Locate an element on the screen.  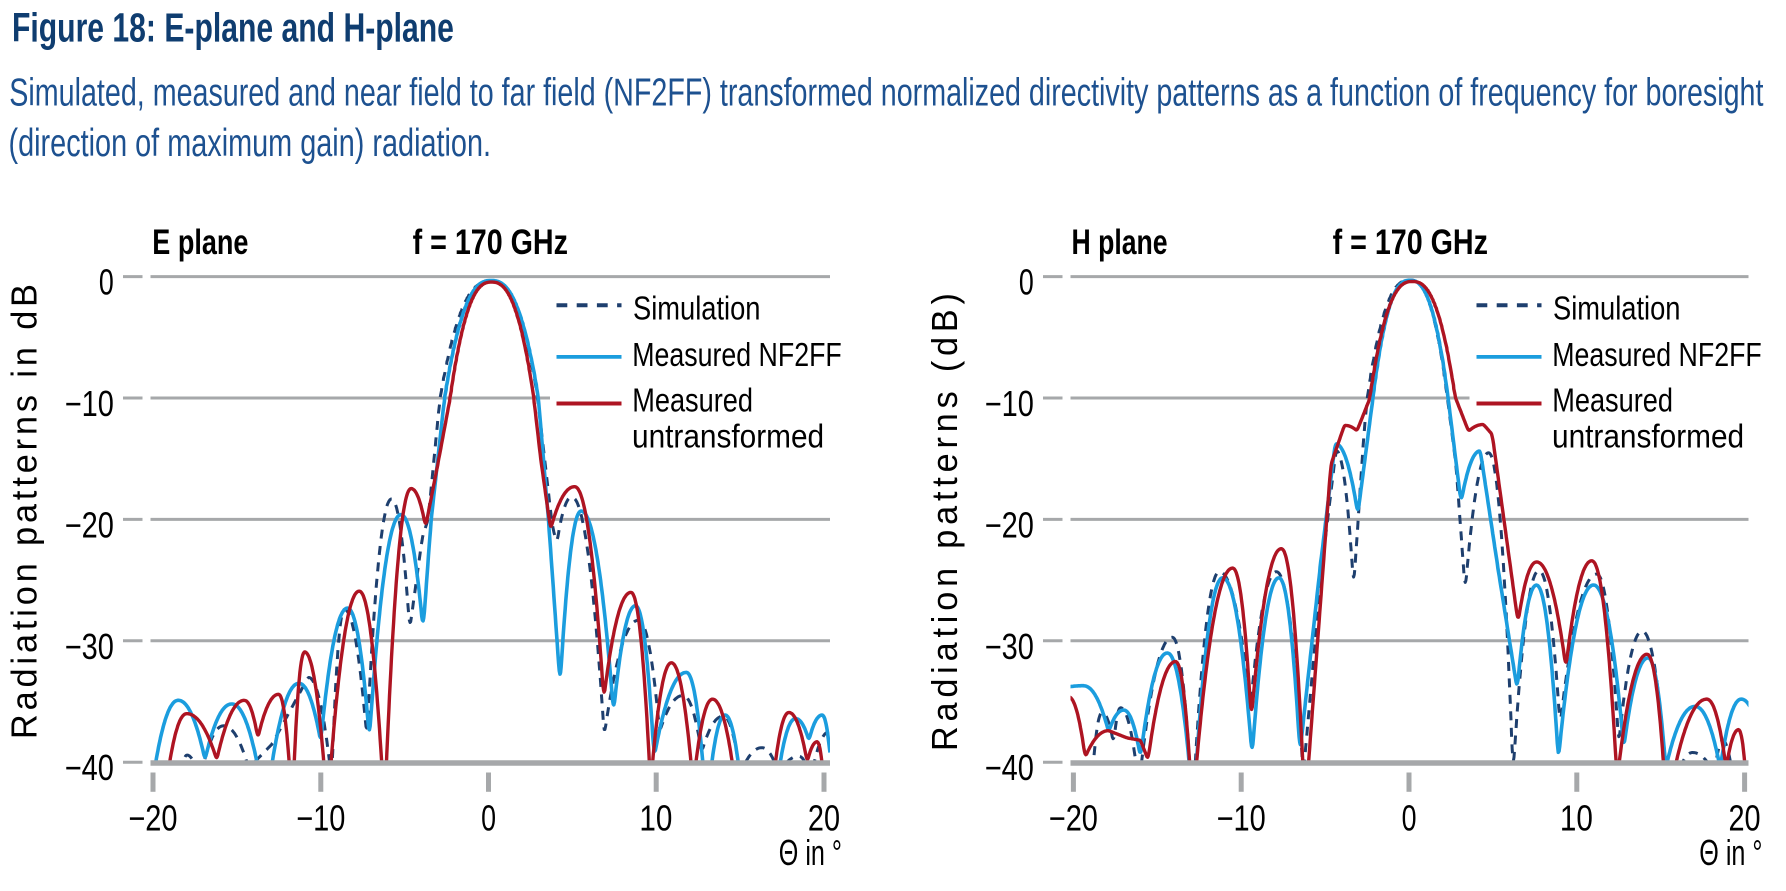
svg-text: H plane is located at coordinates (1120, 242).